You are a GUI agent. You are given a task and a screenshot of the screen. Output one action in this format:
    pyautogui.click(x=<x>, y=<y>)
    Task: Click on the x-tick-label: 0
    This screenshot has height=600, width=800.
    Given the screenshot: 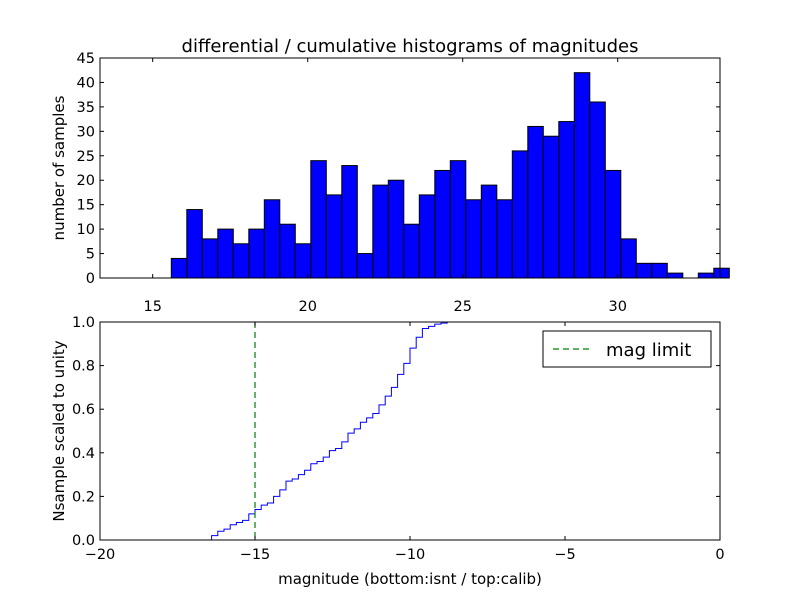 What is the action you would take?
    pyautogui.click(x=719, y=555)
    